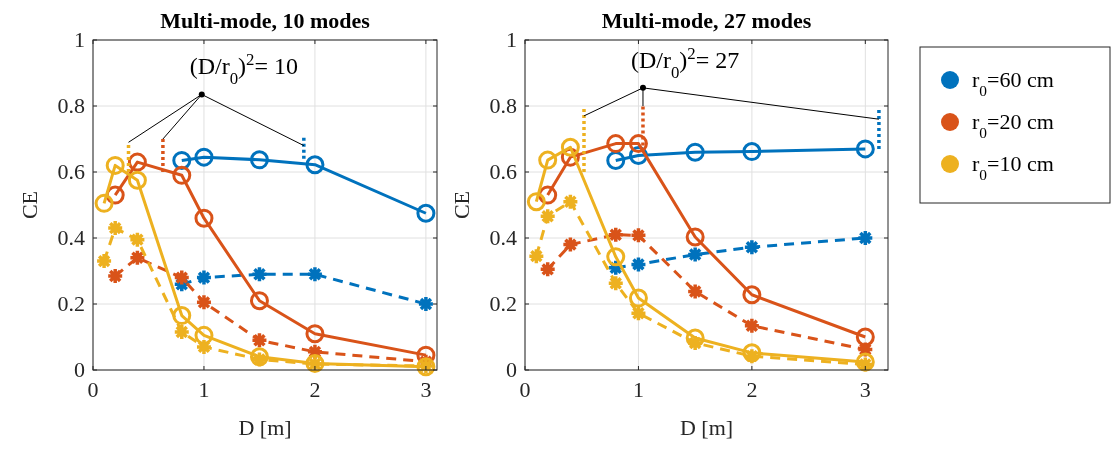  I want to click on chart-title: Multi-mode, 27 modes, so click(706, 20).